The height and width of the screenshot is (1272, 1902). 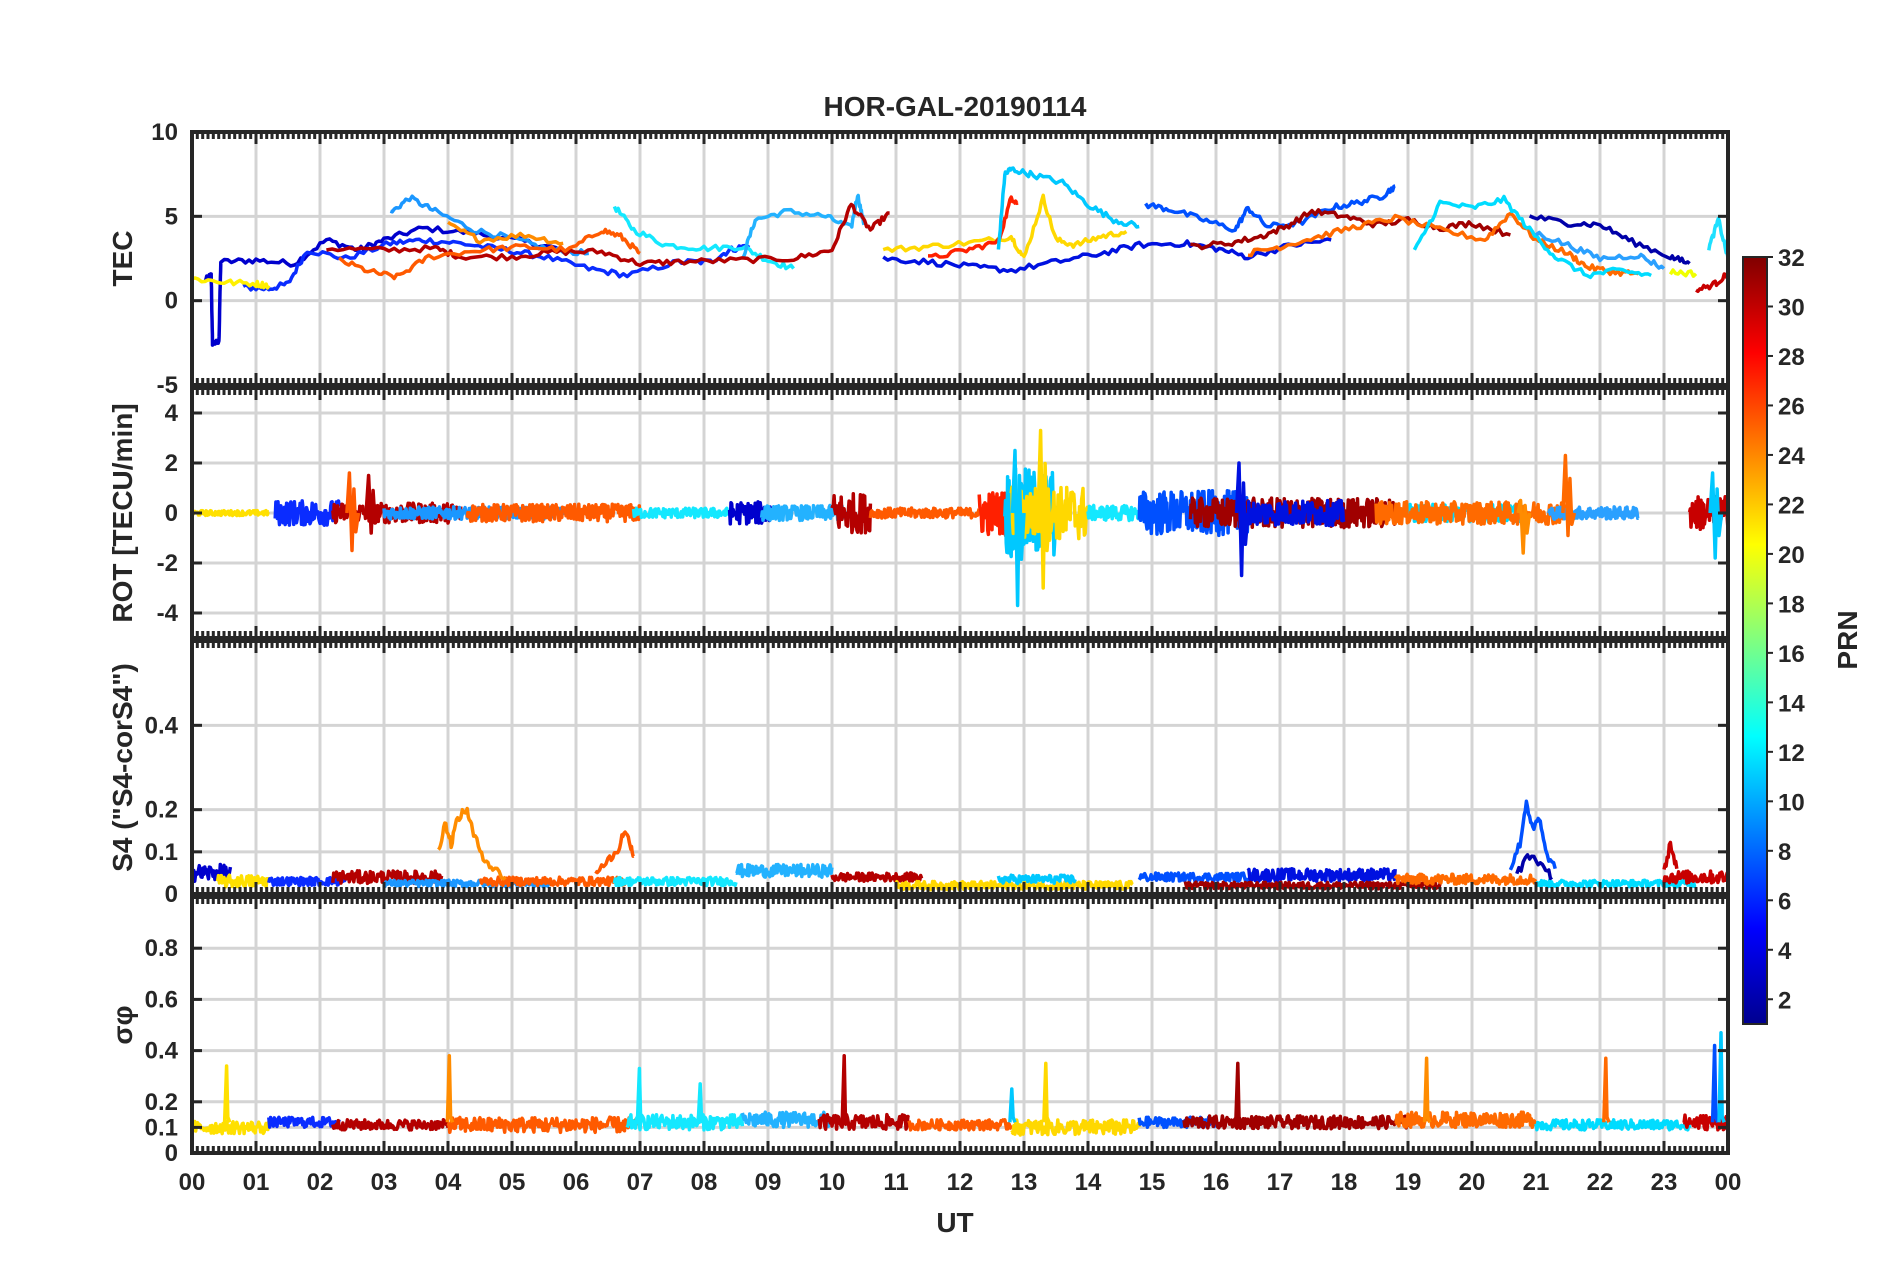 I want to click on y-tick-label: 10, so click(x=164, y=132).